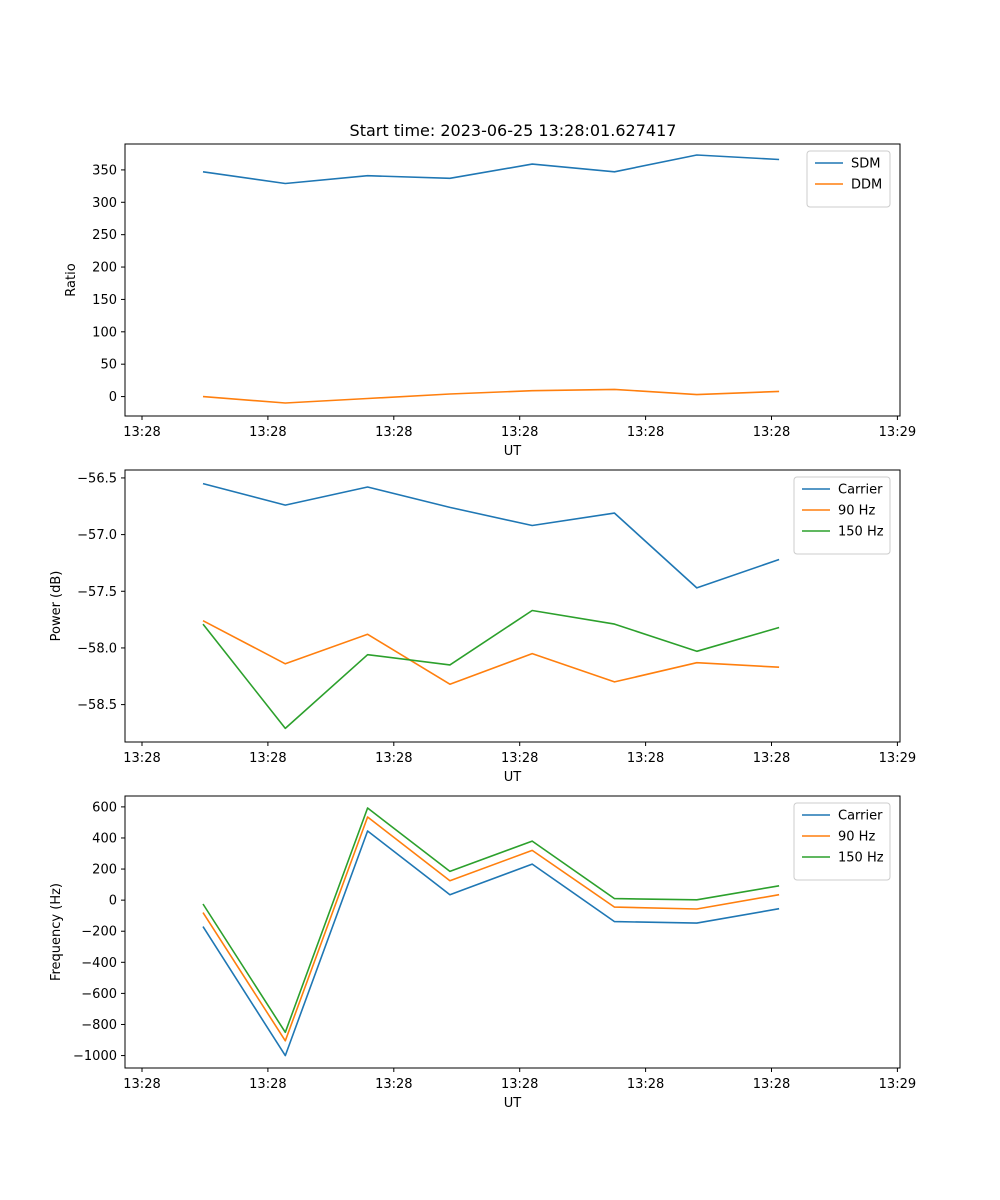 The image size is (1000, 1200). I want to click on y-tick-label: −57.0, so click(97, 535).